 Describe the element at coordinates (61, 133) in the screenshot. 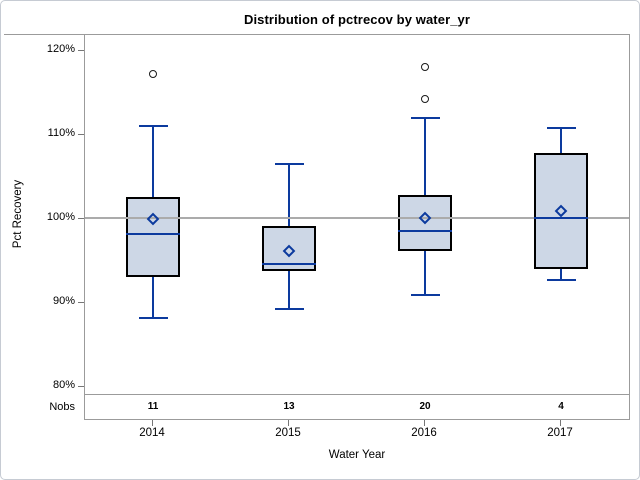

I see `y-tick-label-110: 110%` at that location.